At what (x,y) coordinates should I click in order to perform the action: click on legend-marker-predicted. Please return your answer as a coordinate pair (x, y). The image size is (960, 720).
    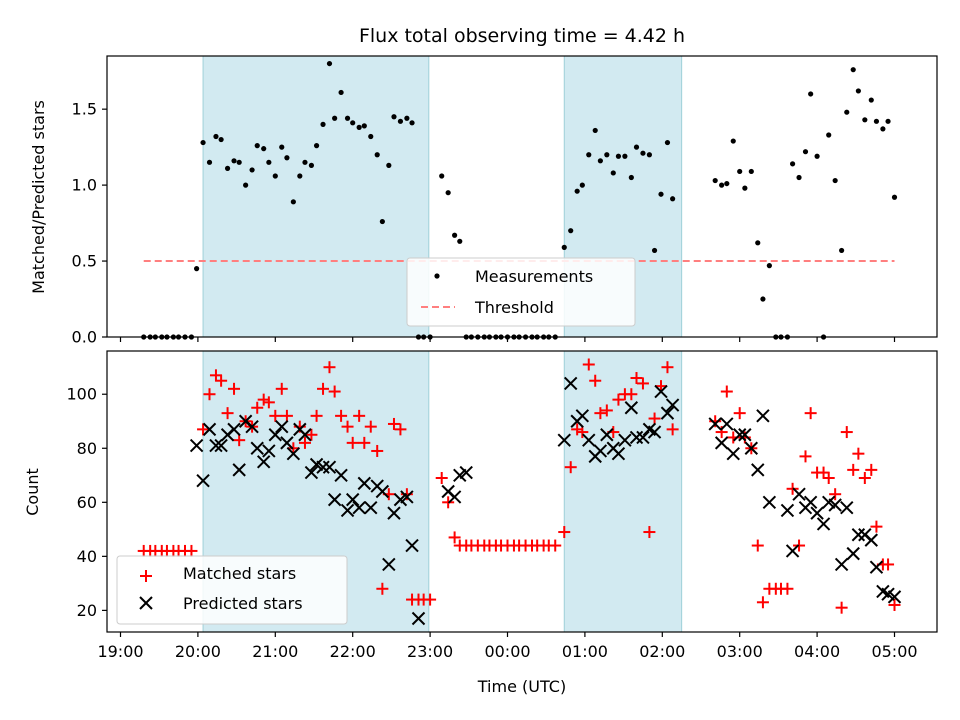
    Looking at the image, I should click on (146, 603).